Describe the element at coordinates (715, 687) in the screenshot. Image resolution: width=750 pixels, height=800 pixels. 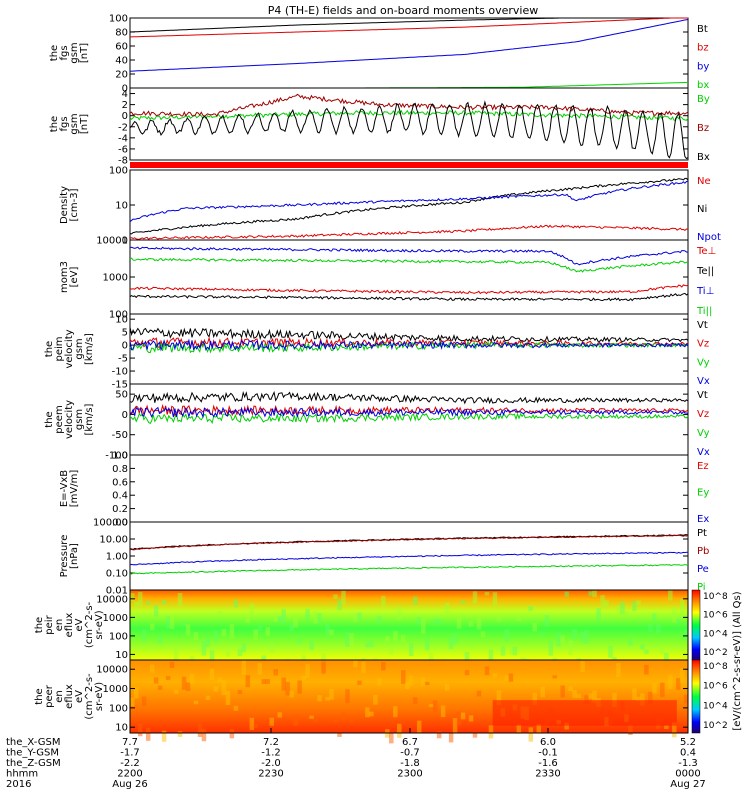
I see `colorbar-tick: 10^6` at that location.